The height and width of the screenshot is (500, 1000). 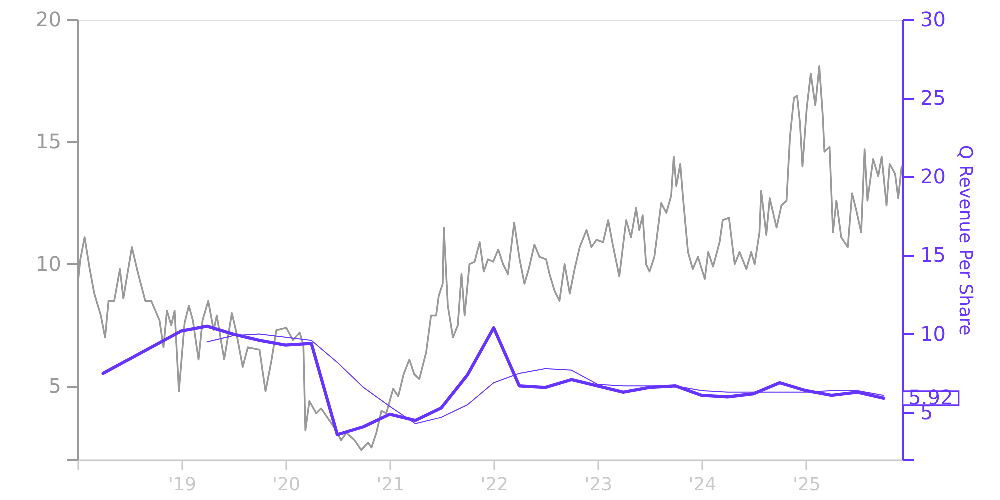 What do you see at coordinates (49, 20) in the screenshot?
I see `y-tick-label: 20` at bounding box center [49, 20].